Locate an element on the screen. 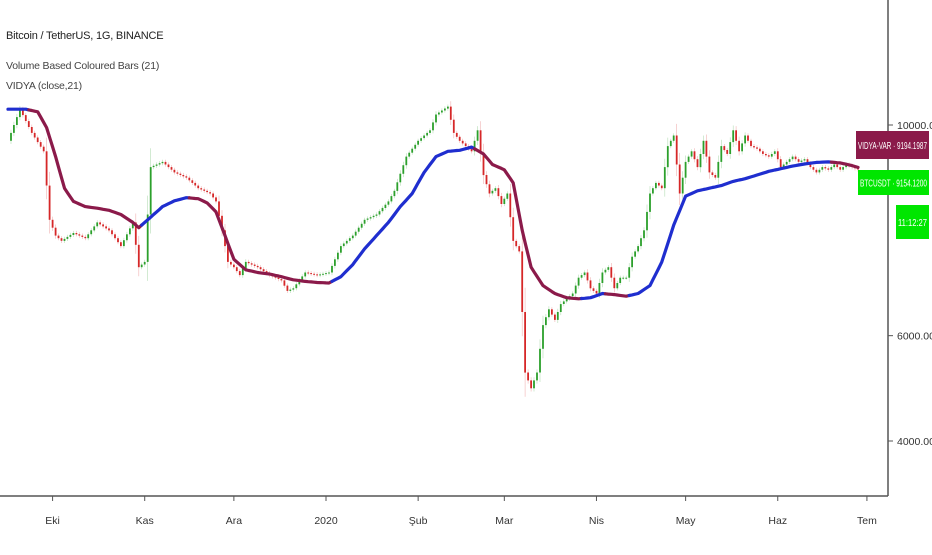 This screenshot has height=555, width=932. symbol-legend: Bitcoin / TetherUS, 1G, BINANCE is located at coordinates (85, 36).